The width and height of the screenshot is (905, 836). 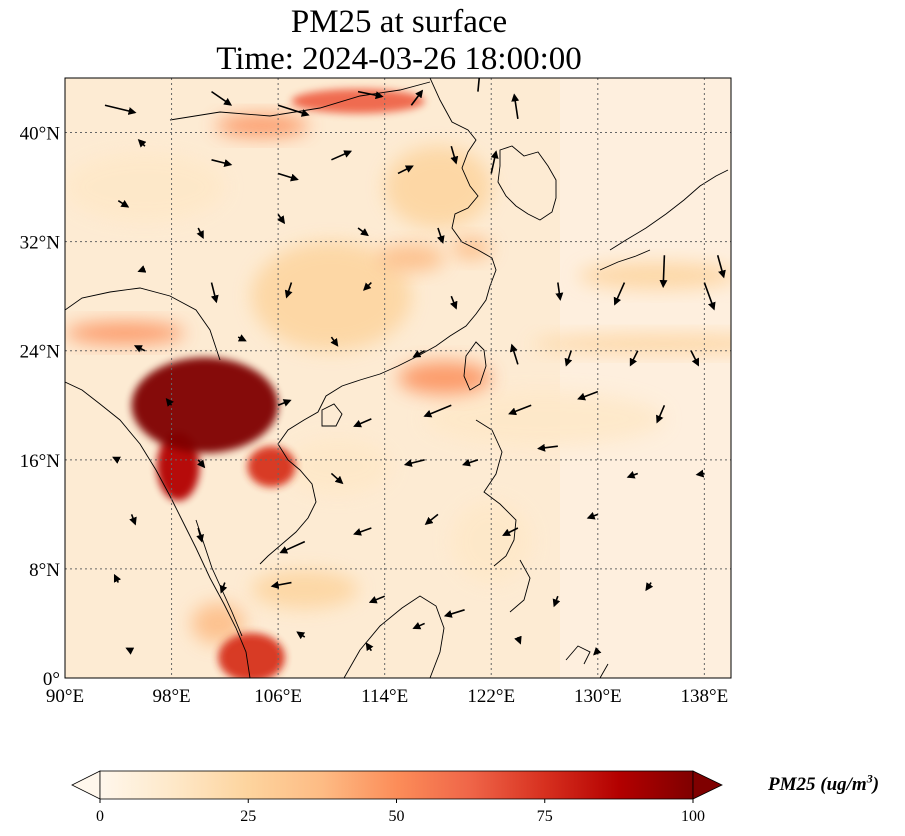 I want to click on colorbar-extend-min, so click(x=86, y=785).